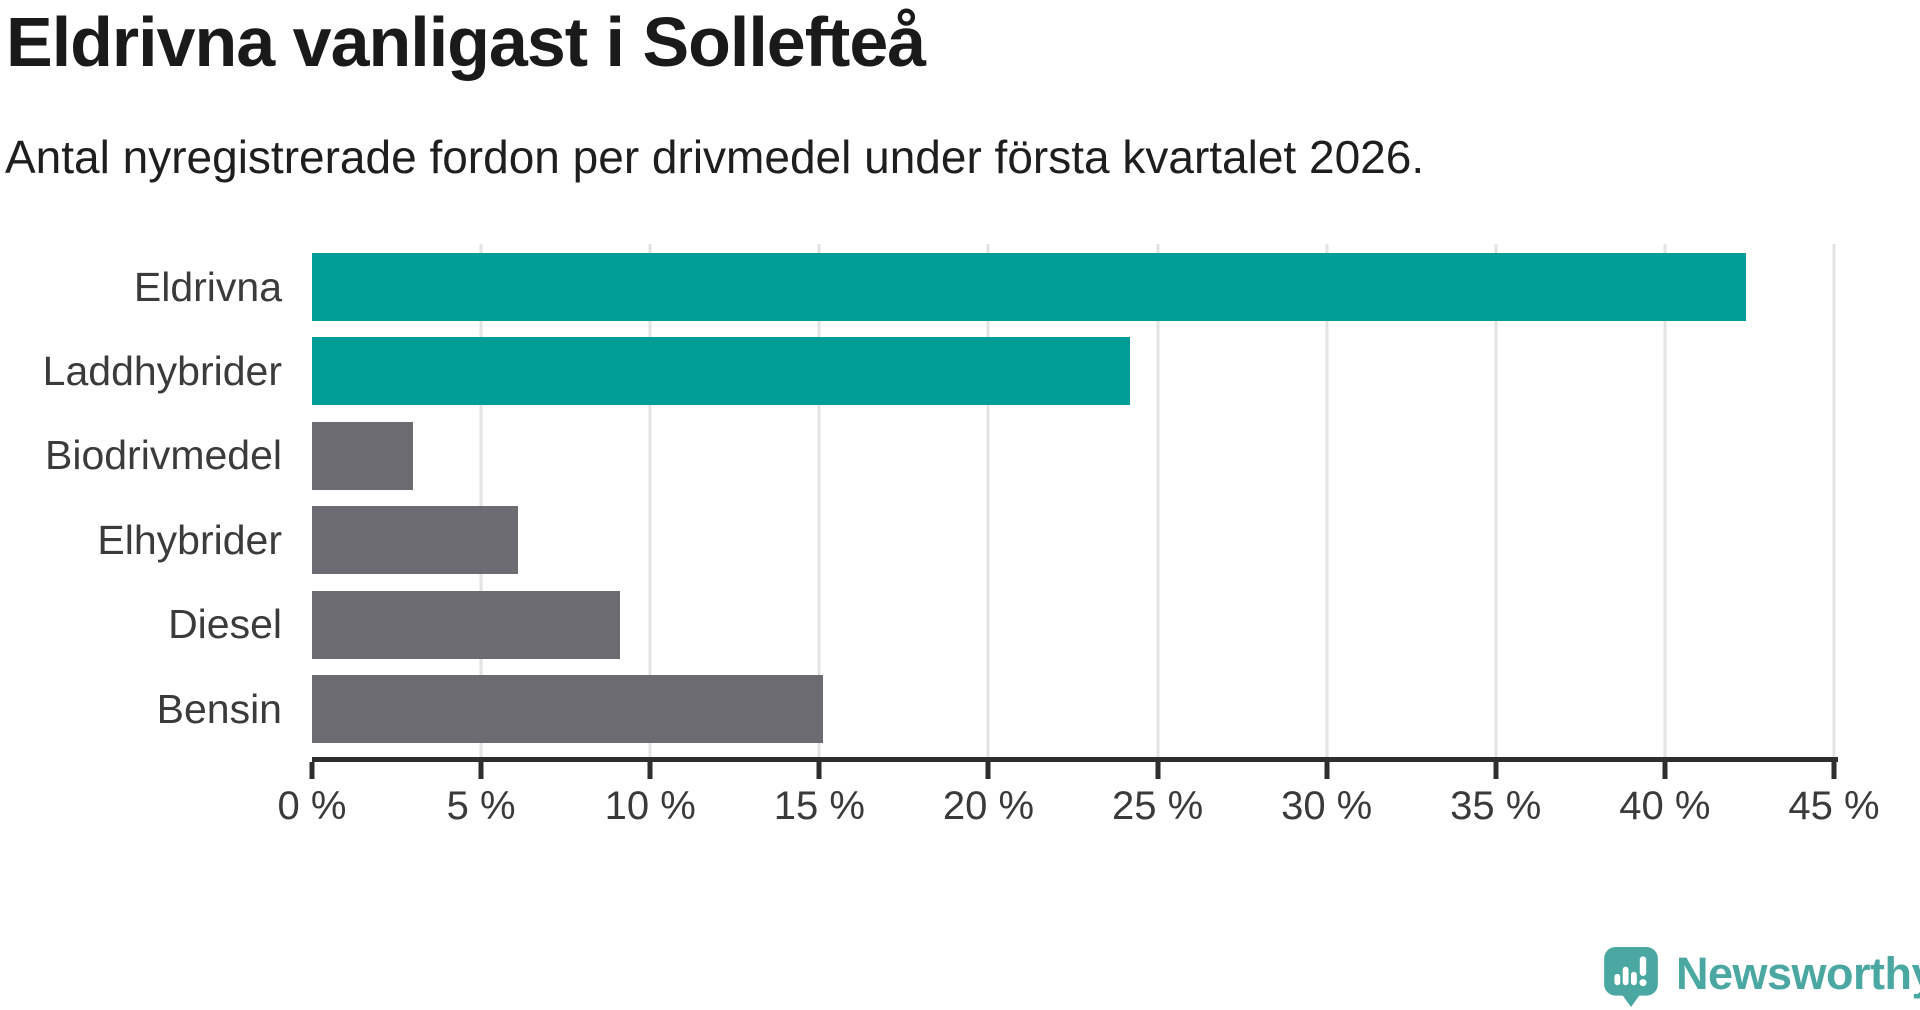  Describe the element at coordinates (1834, 806) in the screenshot. I see `x-tick-label: 45 %` at that location.